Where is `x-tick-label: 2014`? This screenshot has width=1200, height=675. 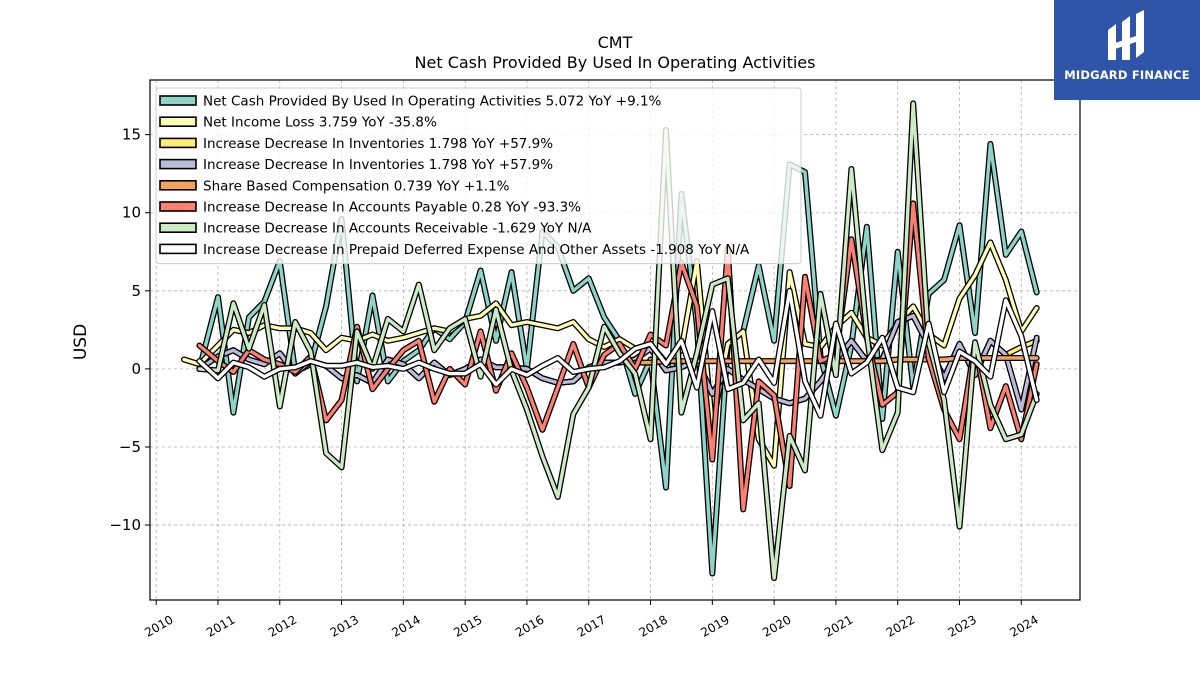
x-tick-label: 2014 is located at coordinates (405, 625).